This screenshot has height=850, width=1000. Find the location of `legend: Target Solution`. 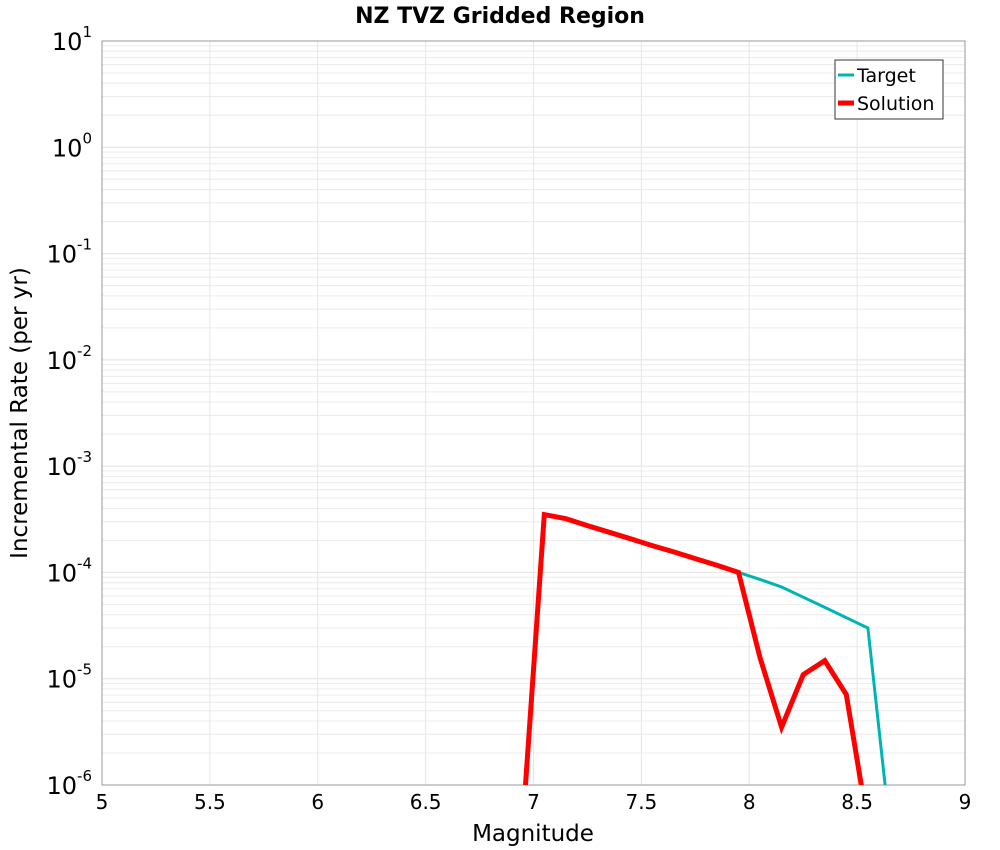

legend: Target Solution is located at coordinates (889, 89).